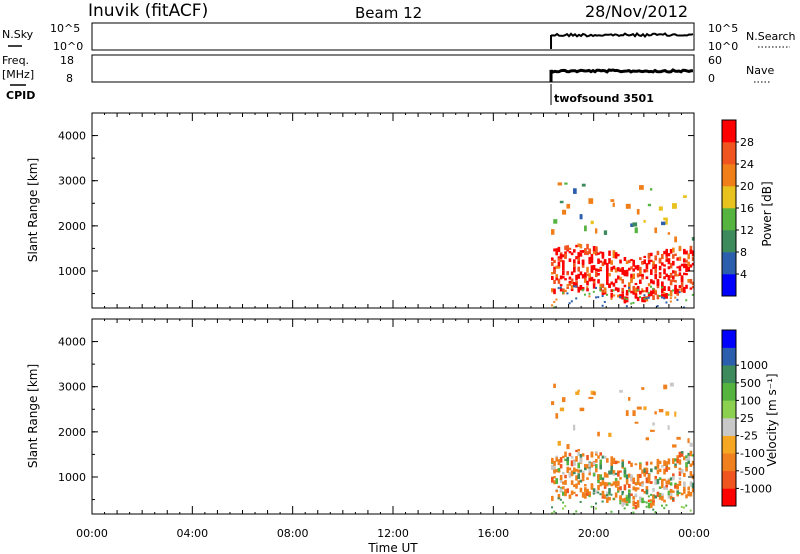 Image resolution: width=800 pixels, height=554 pixels. I want to click on velocity-ylabel: Slant Range [km], so click(33, 416).